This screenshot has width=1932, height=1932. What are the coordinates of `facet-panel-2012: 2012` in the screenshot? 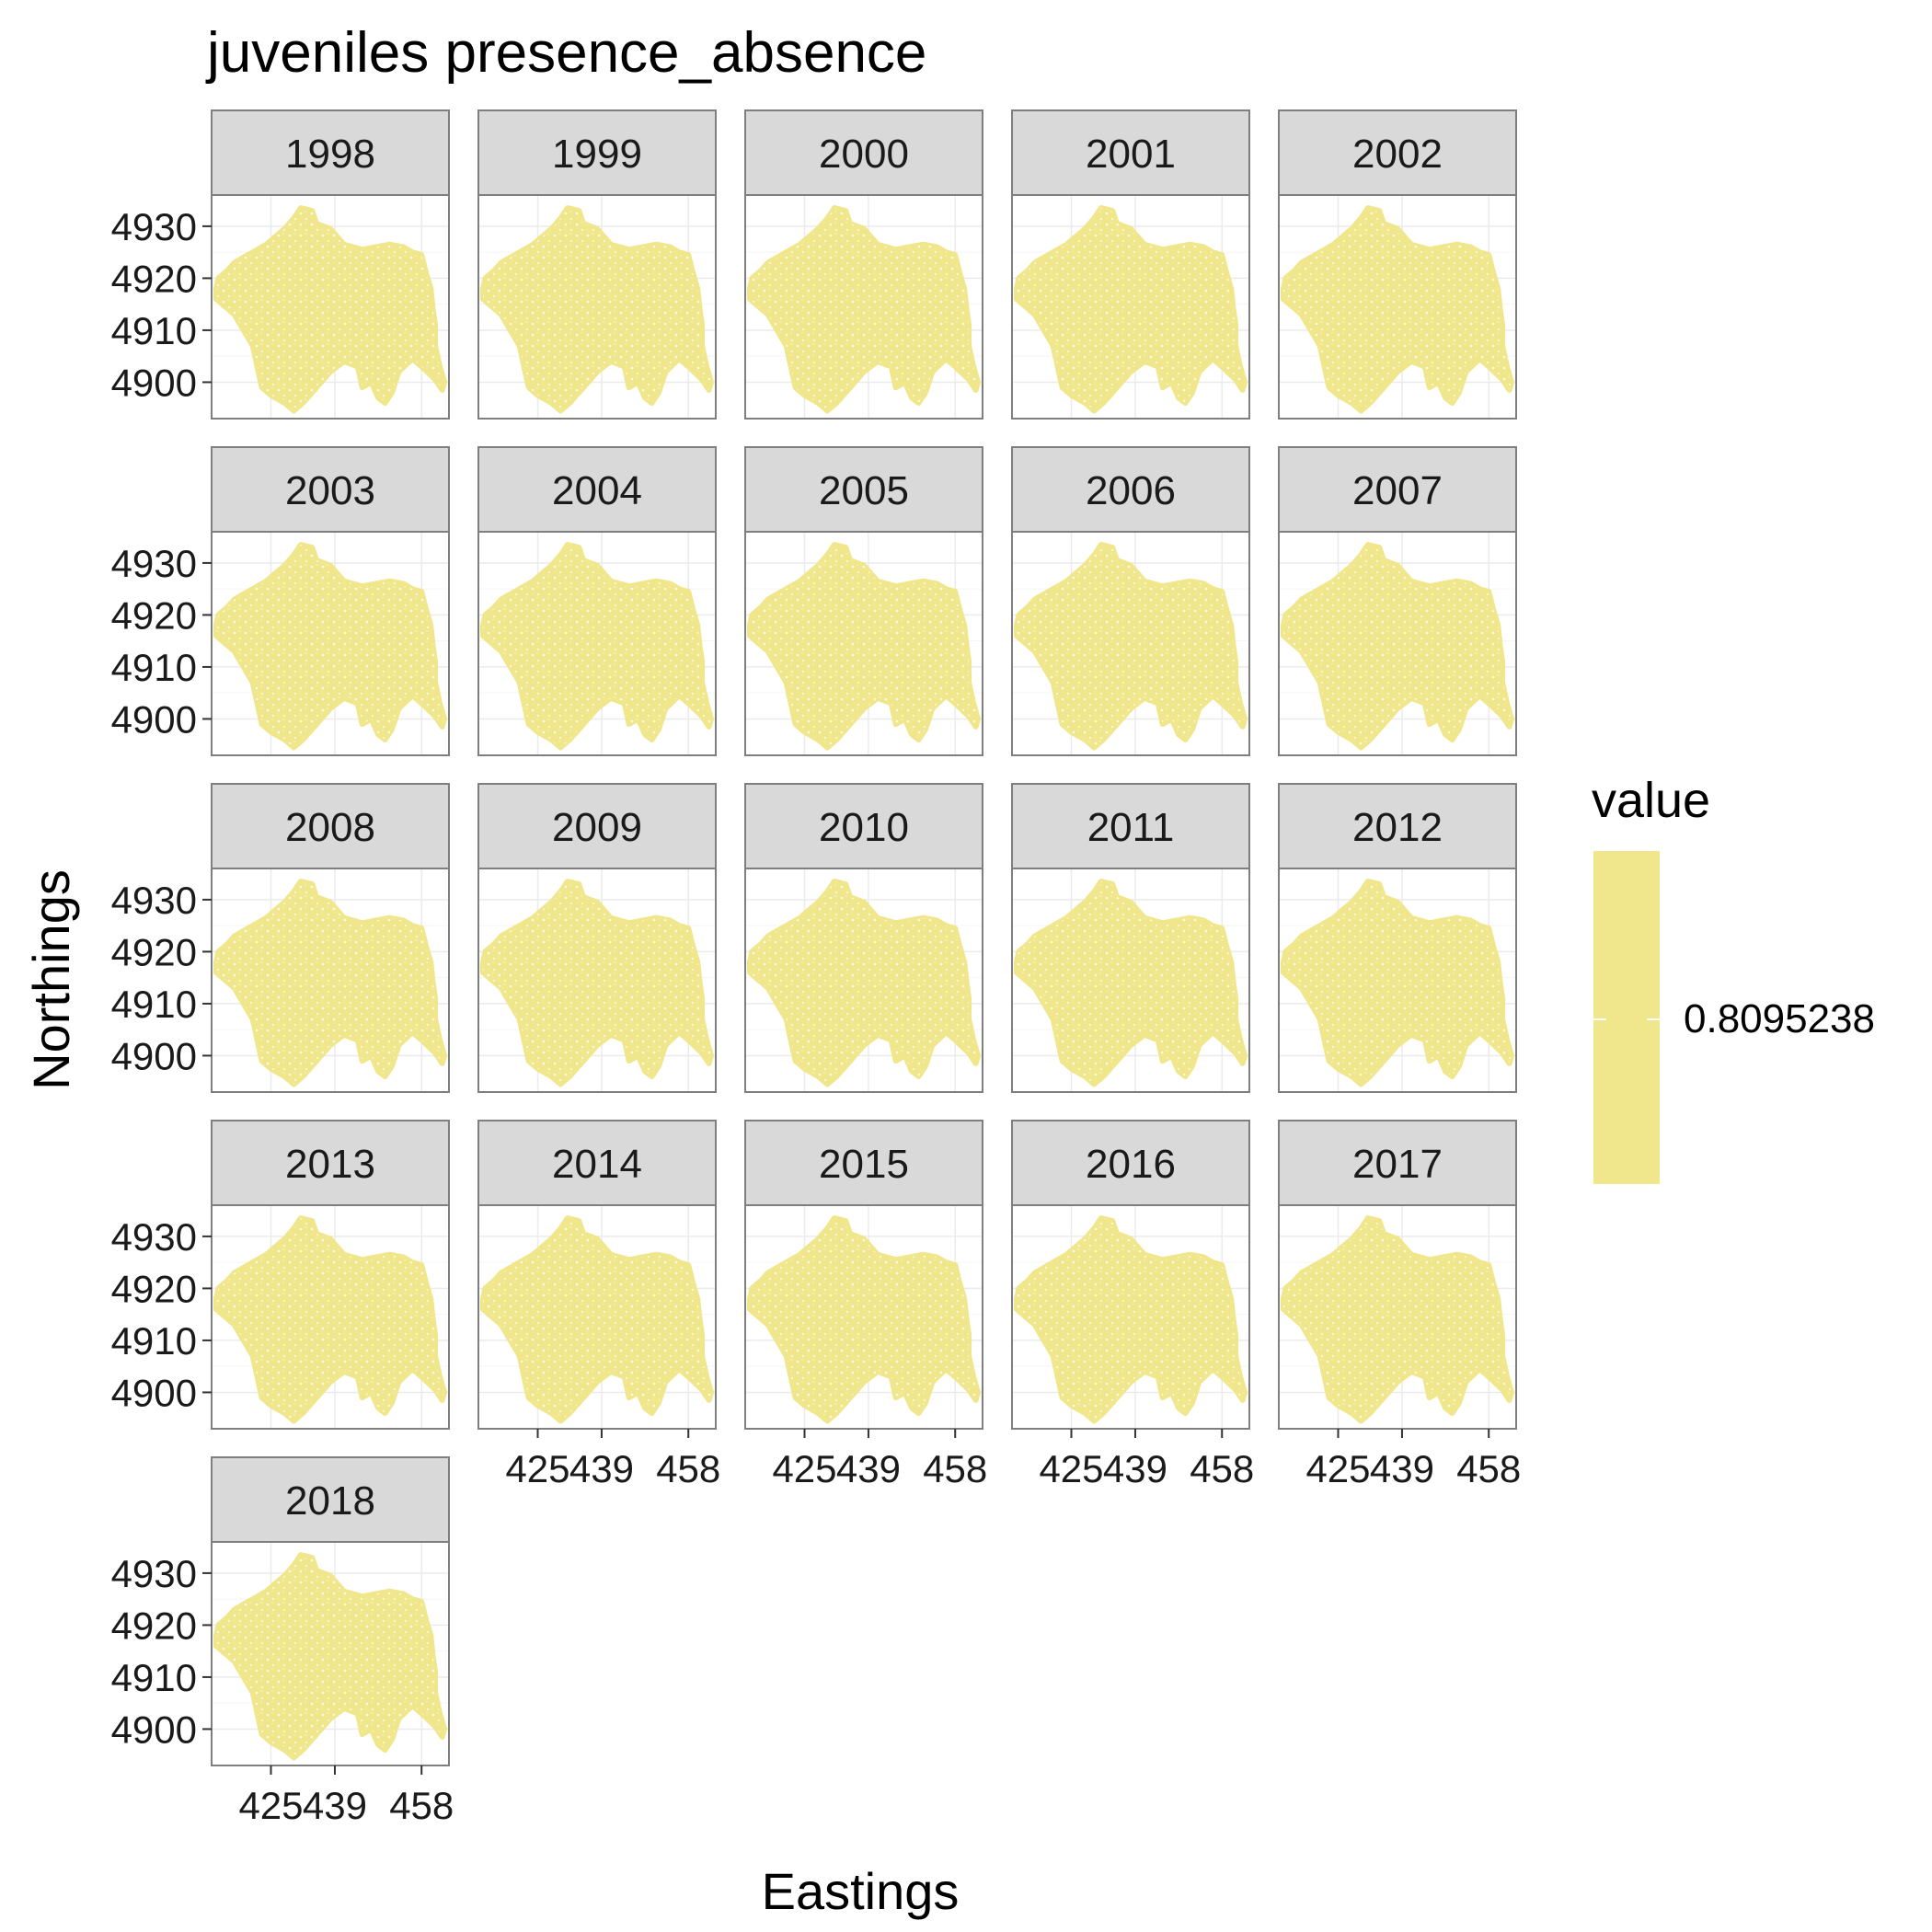 It's located at (1397, 938).